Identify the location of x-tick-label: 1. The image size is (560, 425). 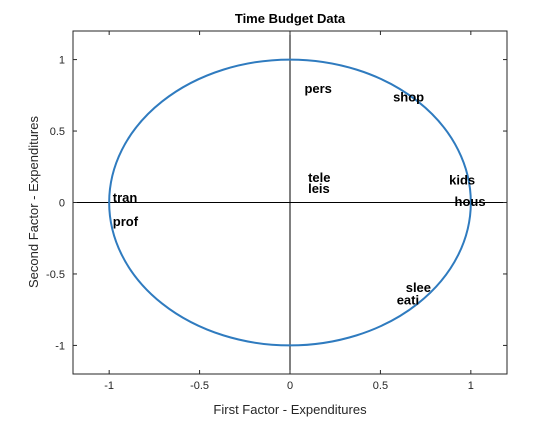
(471, 386).